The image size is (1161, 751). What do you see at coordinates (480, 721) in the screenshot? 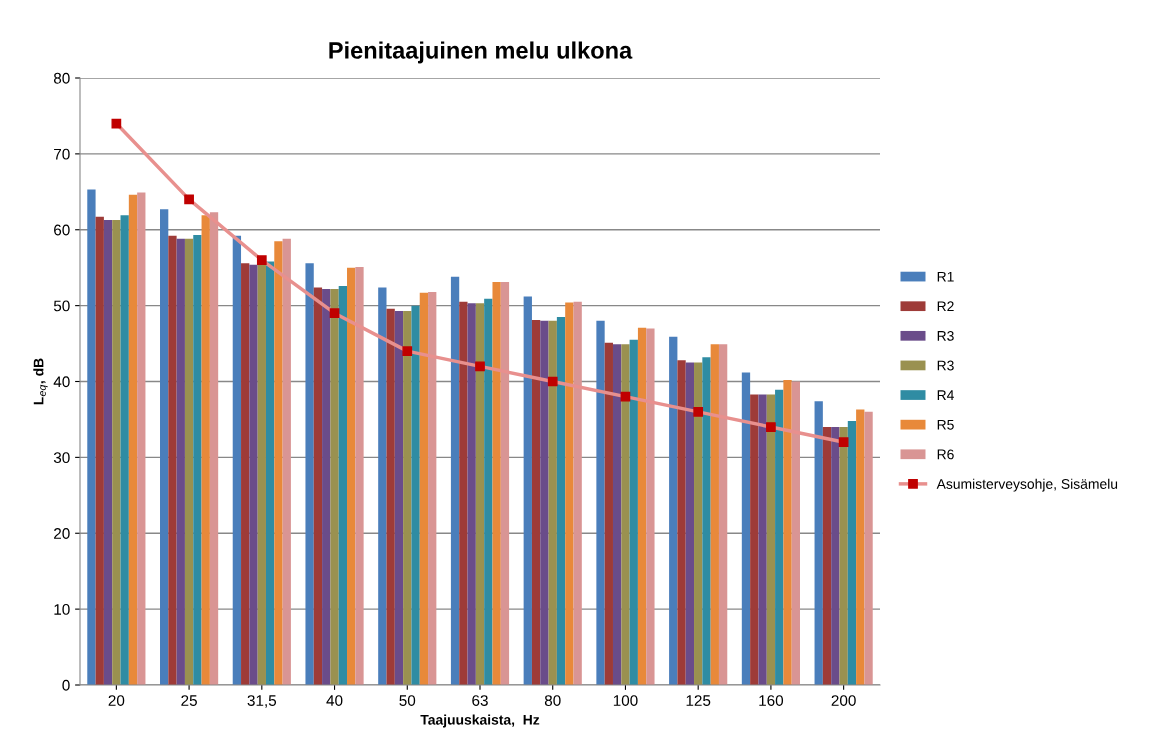
I see `x-axis-title: Taajuuskaista, Hz` at bounding box center [480, 721].